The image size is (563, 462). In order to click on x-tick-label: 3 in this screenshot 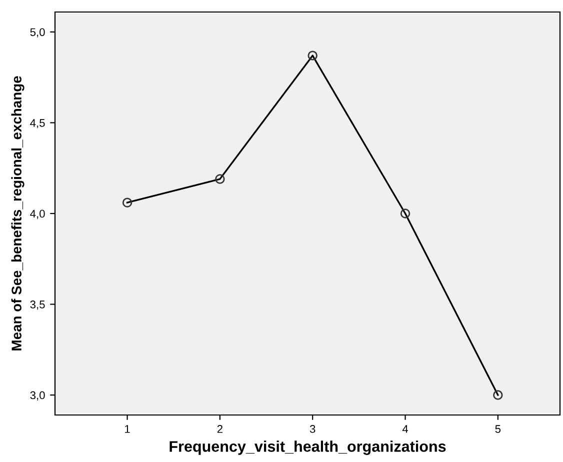, I will do `click(313, 429)`.